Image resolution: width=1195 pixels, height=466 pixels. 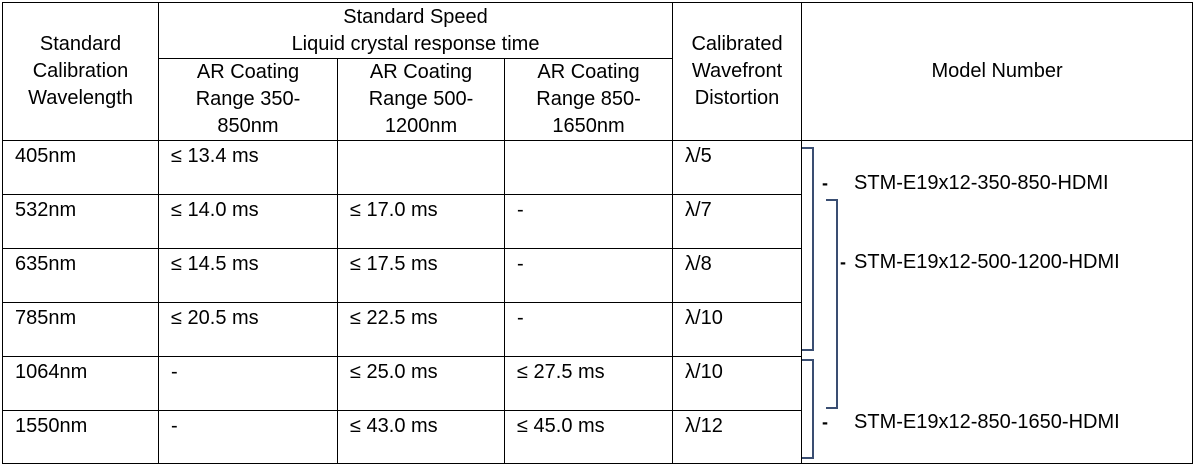 I want to click on table-row: 532nm ≤ 14.0 ms ≤ 17.0 ms - λ/7, so click(x=597, y=221).